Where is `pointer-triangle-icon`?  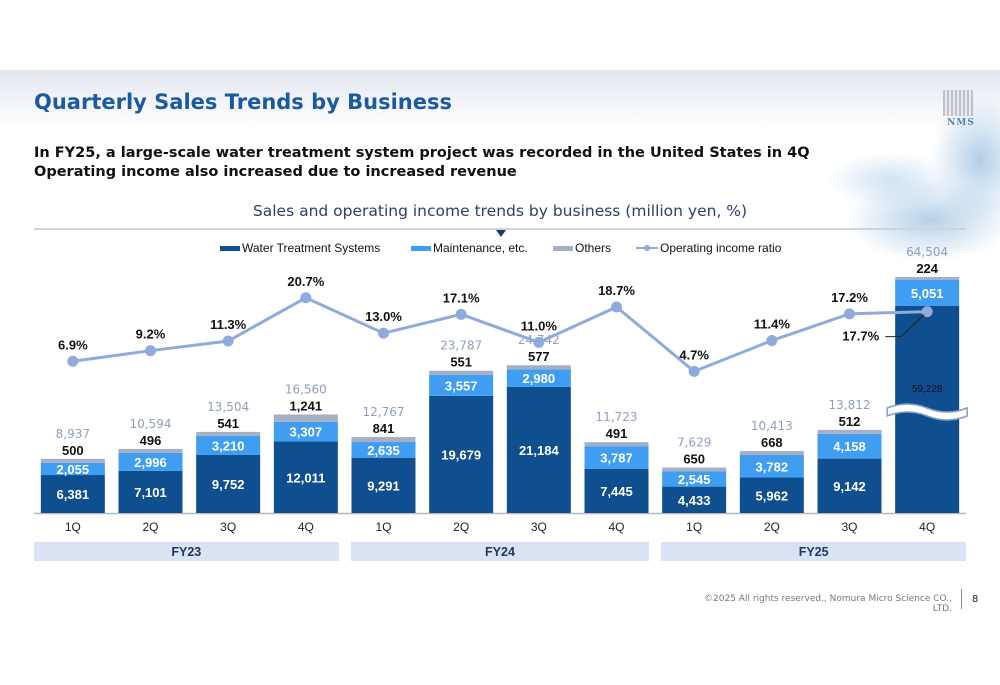 pointer-triangle-icon is located at coordinates (501, 233).